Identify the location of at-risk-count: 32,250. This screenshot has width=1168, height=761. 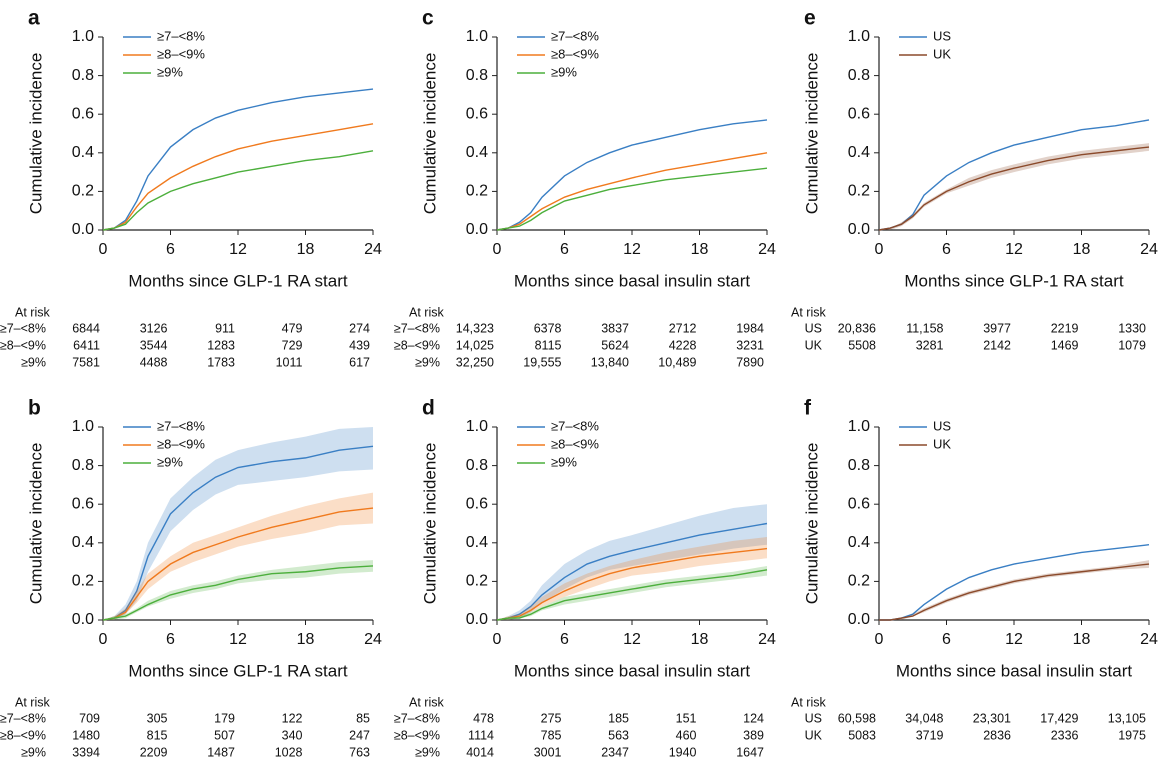
(475, 362).